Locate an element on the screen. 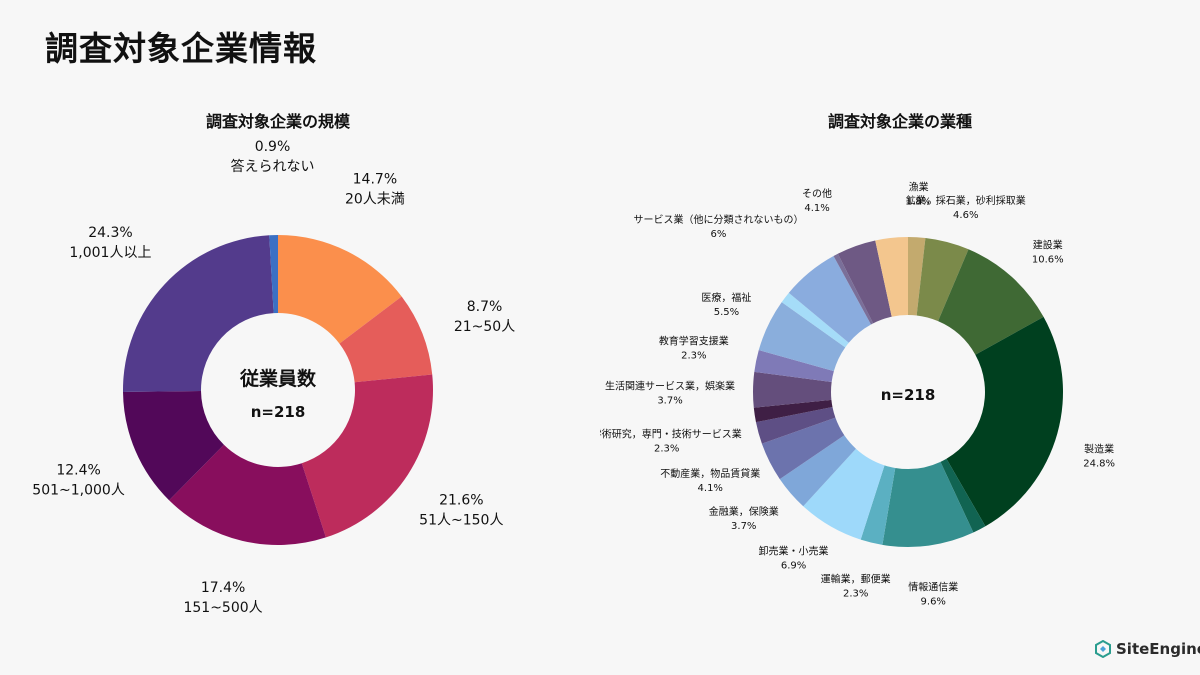 The height and width of the screenshot is (675, 1200). center-label: 従業員数 is located at coordinates (278, 378).